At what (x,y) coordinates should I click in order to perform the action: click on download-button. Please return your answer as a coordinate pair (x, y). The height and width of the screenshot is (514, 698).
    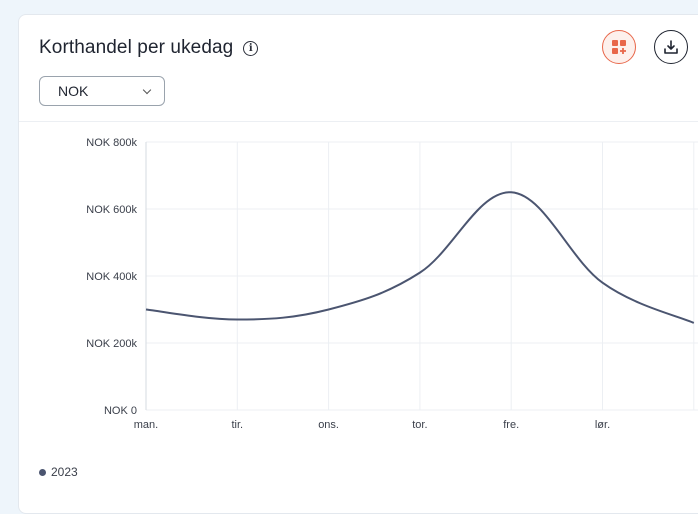
    Looking at the image, I should click on (671, 47).